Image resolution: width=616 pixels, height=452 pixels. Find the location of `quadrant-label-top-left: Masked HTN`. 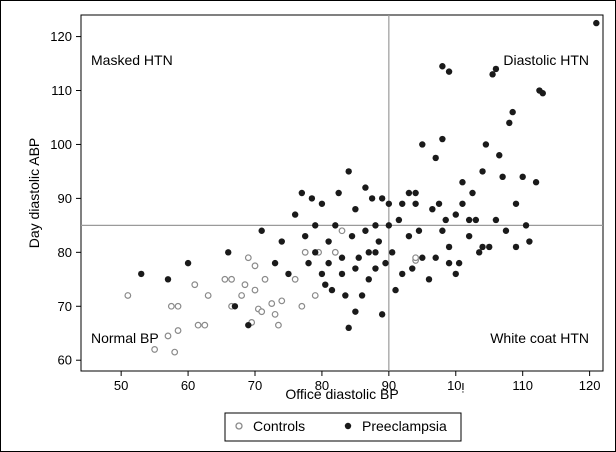

quadrant-label-top-left: Masked HTN is located at coordinates (132, 60).